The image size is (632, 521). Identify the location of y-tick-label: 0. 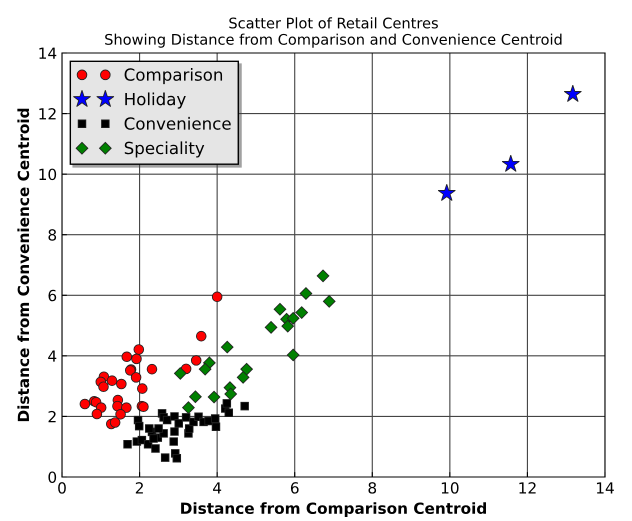
(52, 477).